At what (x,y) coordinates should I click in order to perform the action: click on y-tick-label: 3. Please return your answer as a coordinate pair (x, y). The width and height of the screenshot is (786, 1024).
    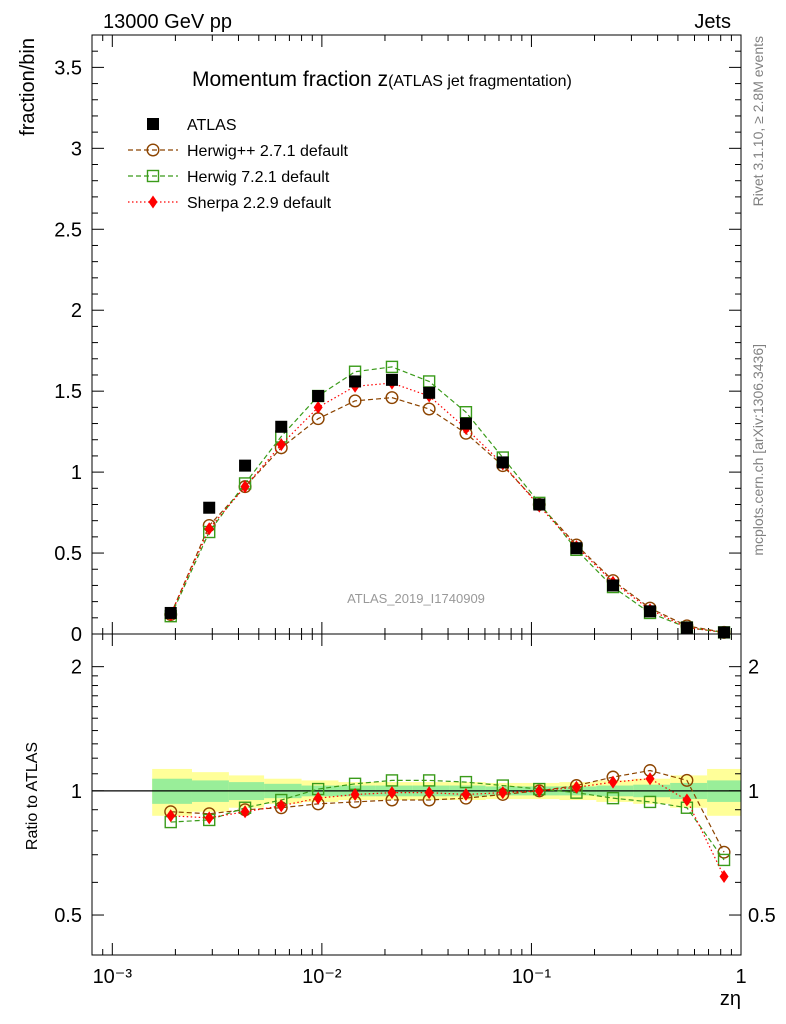
    Looking at the image, I should click on (76, 149).